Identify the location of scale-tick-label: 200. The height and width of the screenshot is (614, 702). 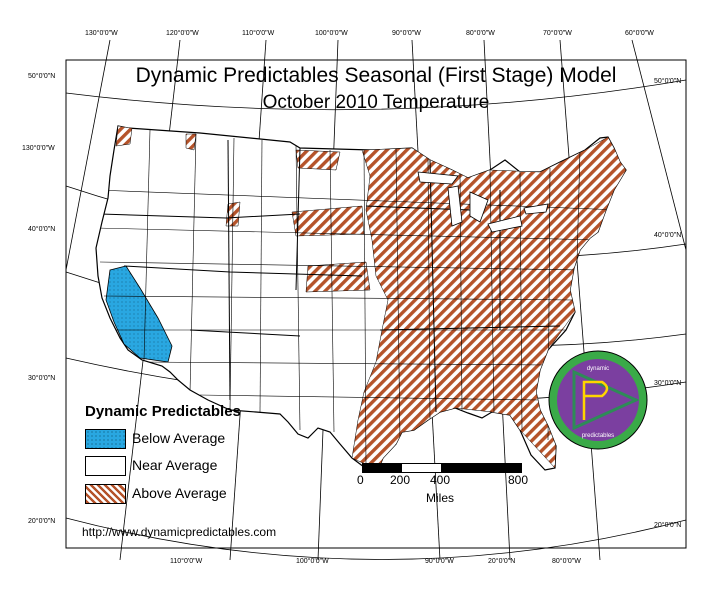
(400, 480).